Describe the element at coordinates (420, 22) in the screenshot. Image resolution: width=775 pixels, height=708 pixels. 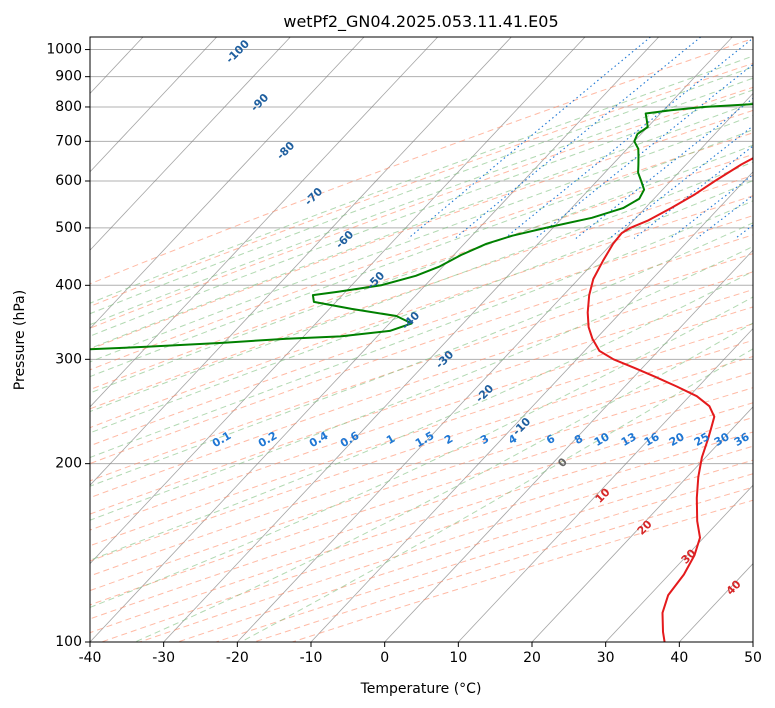
I see `chart-title: wetPf2_GN04.2025.053.11.41.E05` at that location.